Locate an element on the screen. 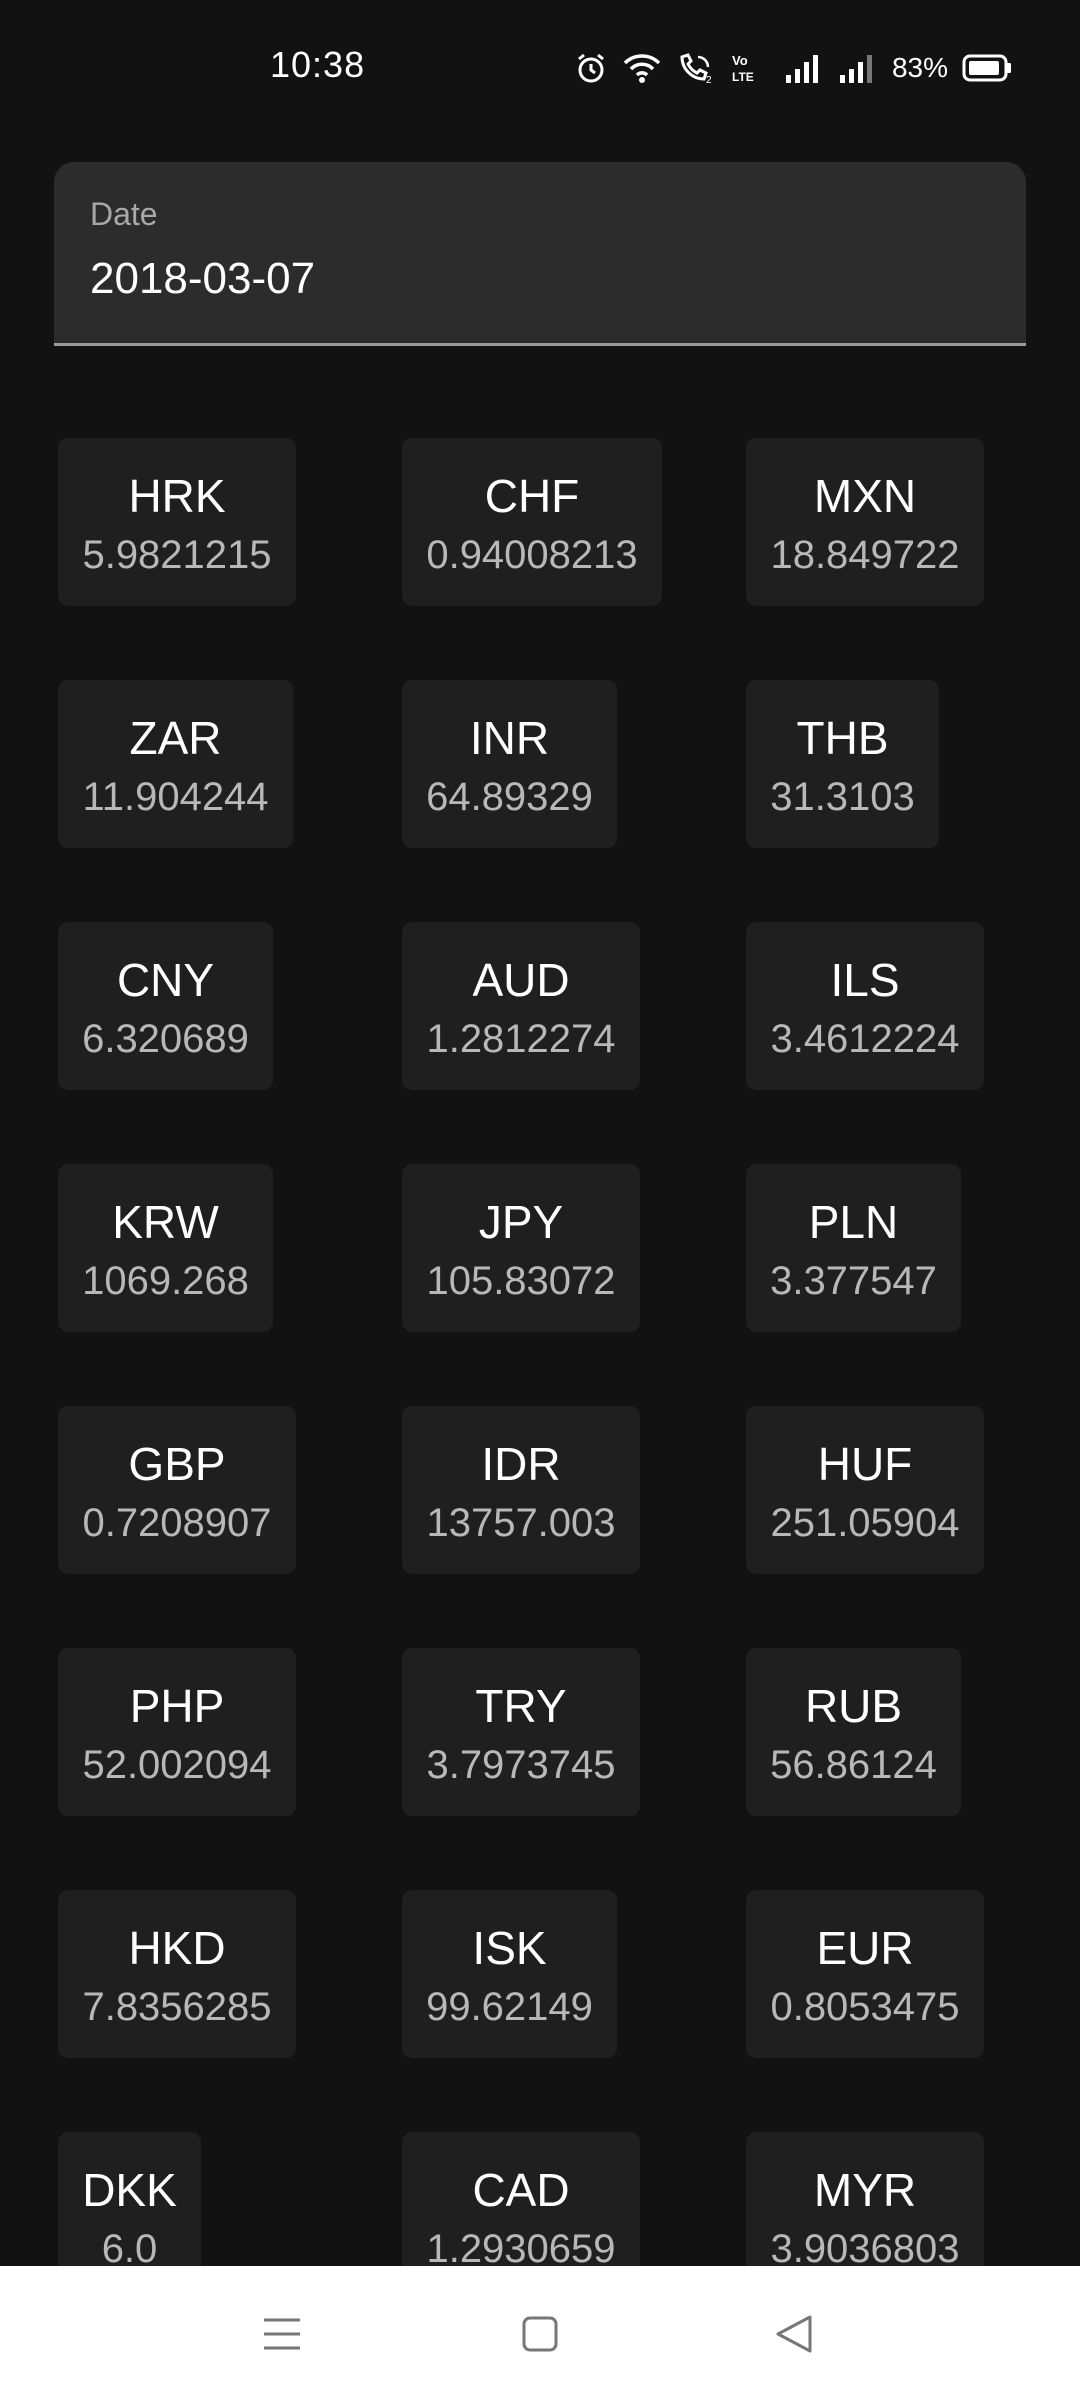 Image resolution: width=1080 pixels, height=2400 pixels. currency-card: EUR 0.8053475 is located at coordinates (865, 1974).